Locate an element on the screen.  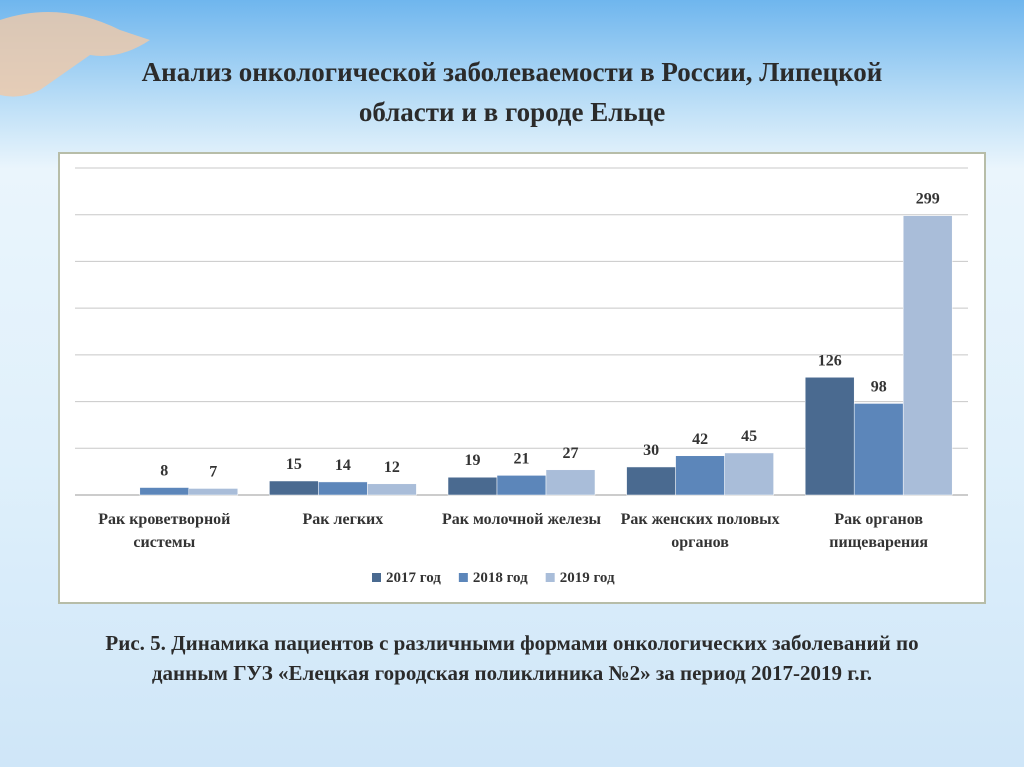
value-label: 45 is located at coordinates (749, 436).